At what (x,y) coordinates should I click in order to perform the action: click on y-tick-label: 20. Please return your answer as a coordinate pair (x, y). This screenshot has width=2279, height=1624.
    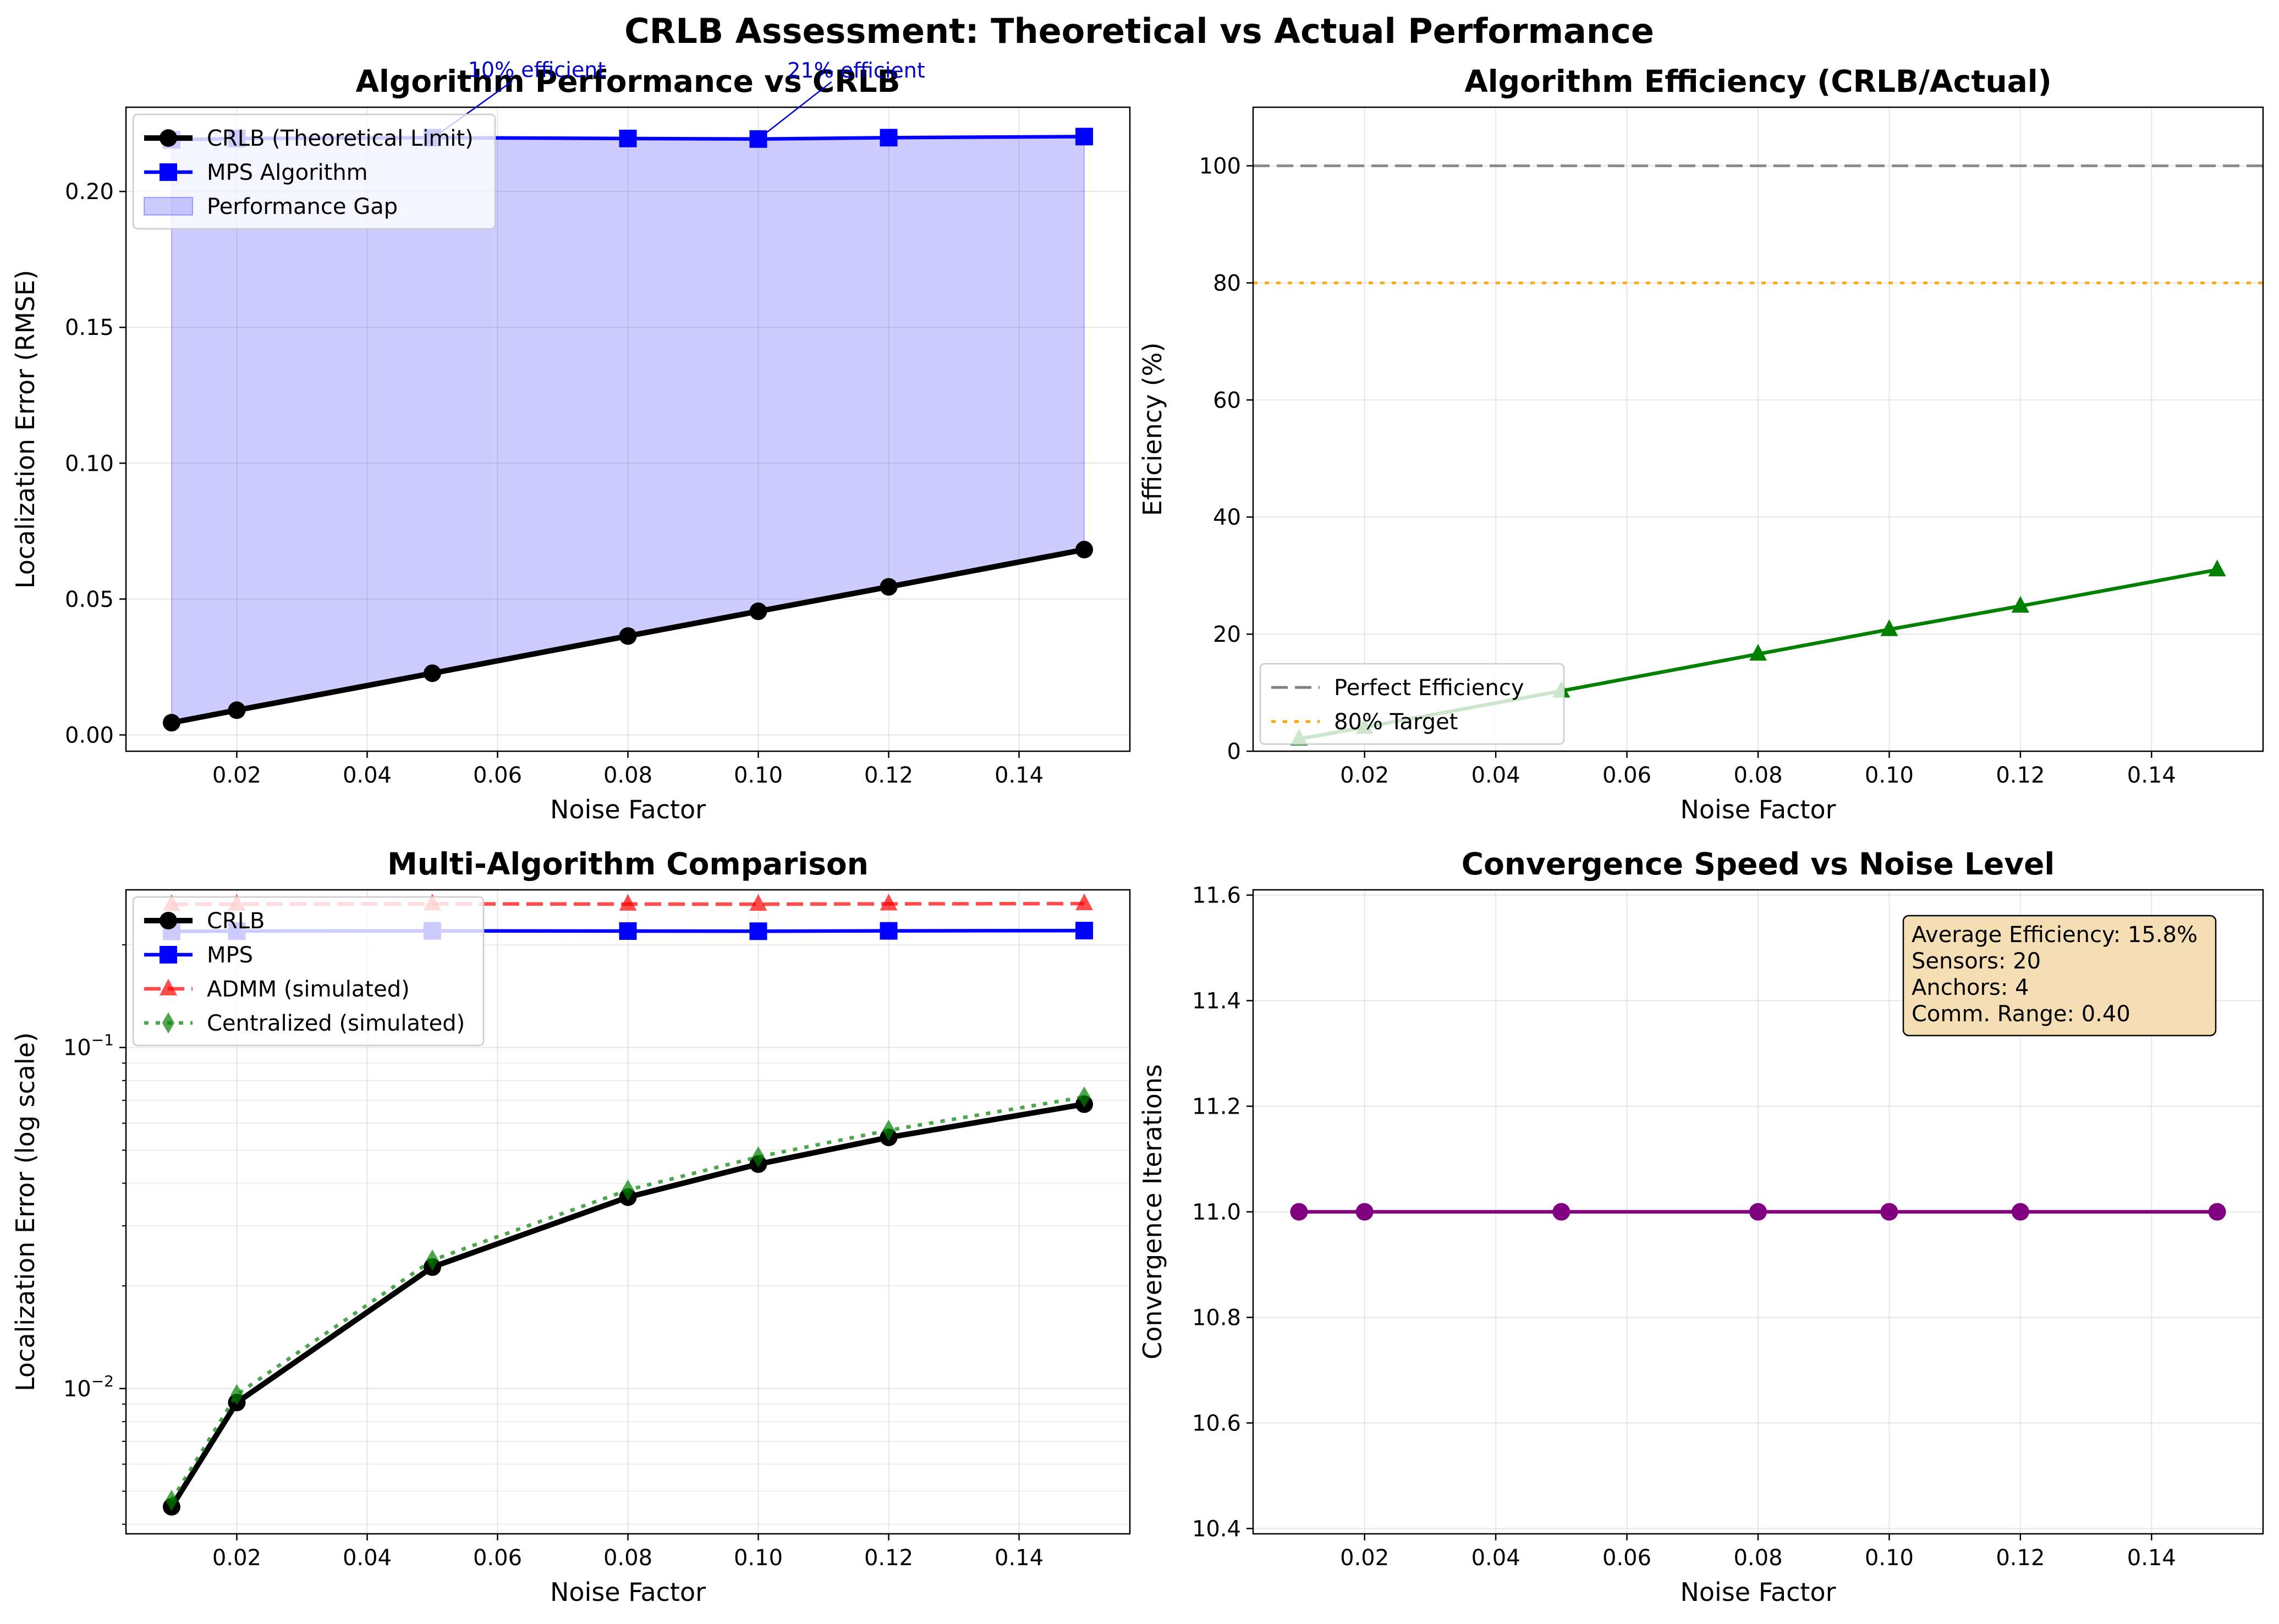
    Looking at the image, I should click on (1227, 634).